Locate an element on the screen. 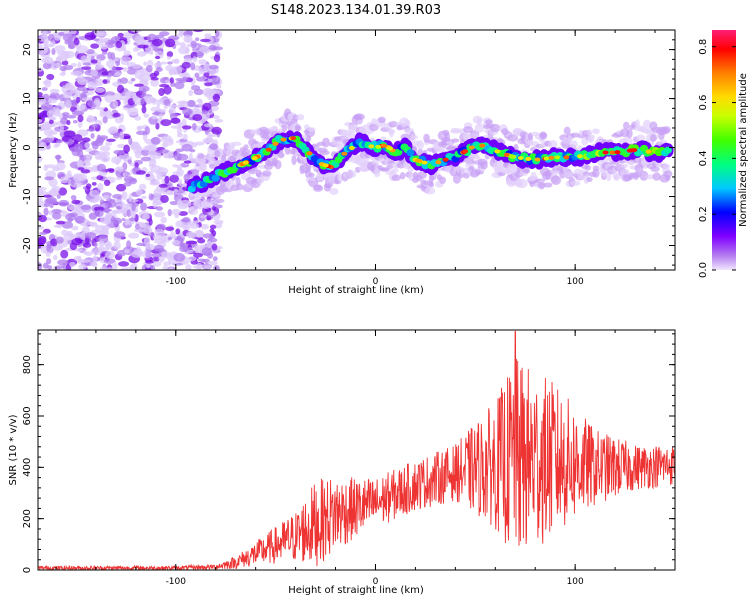 Image resolution: width=750 pixels, height=600 pixels. y-tick-label: 20 is located at coordinates (27, 49).